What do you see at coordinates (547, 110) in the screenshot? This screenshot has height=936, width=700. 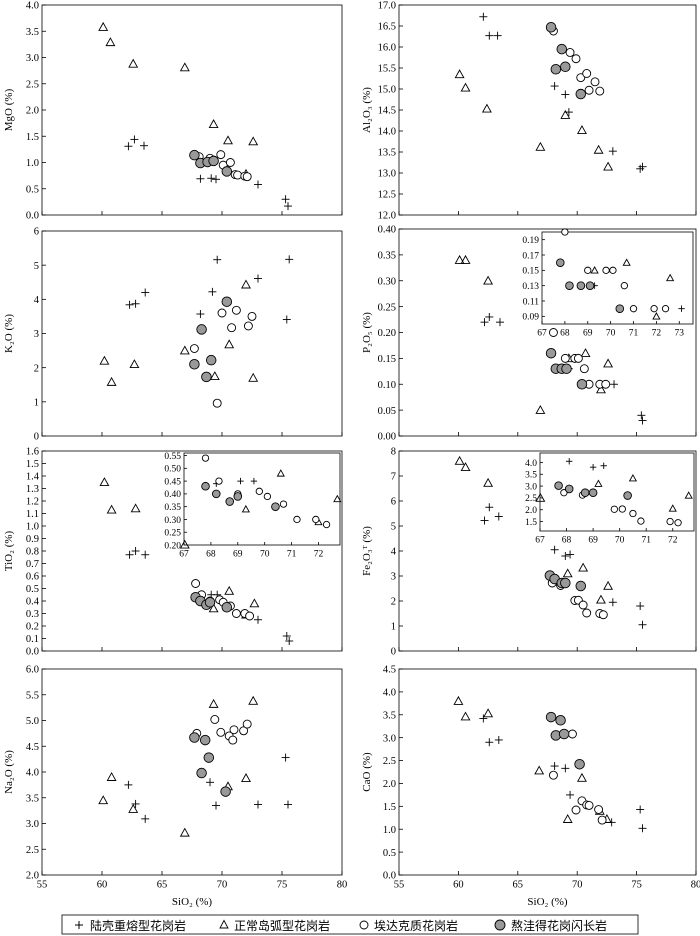 I see `al2o3-frame` at bounding box center [547, 110].